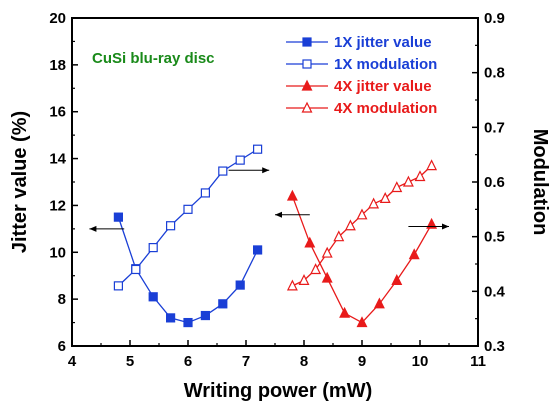 This screenshot has height=411, width=550. Describe the element at coordinates (153, 58) in the screenshot. I see `chart-annotation: CuSi blu-ray disc` at that location.